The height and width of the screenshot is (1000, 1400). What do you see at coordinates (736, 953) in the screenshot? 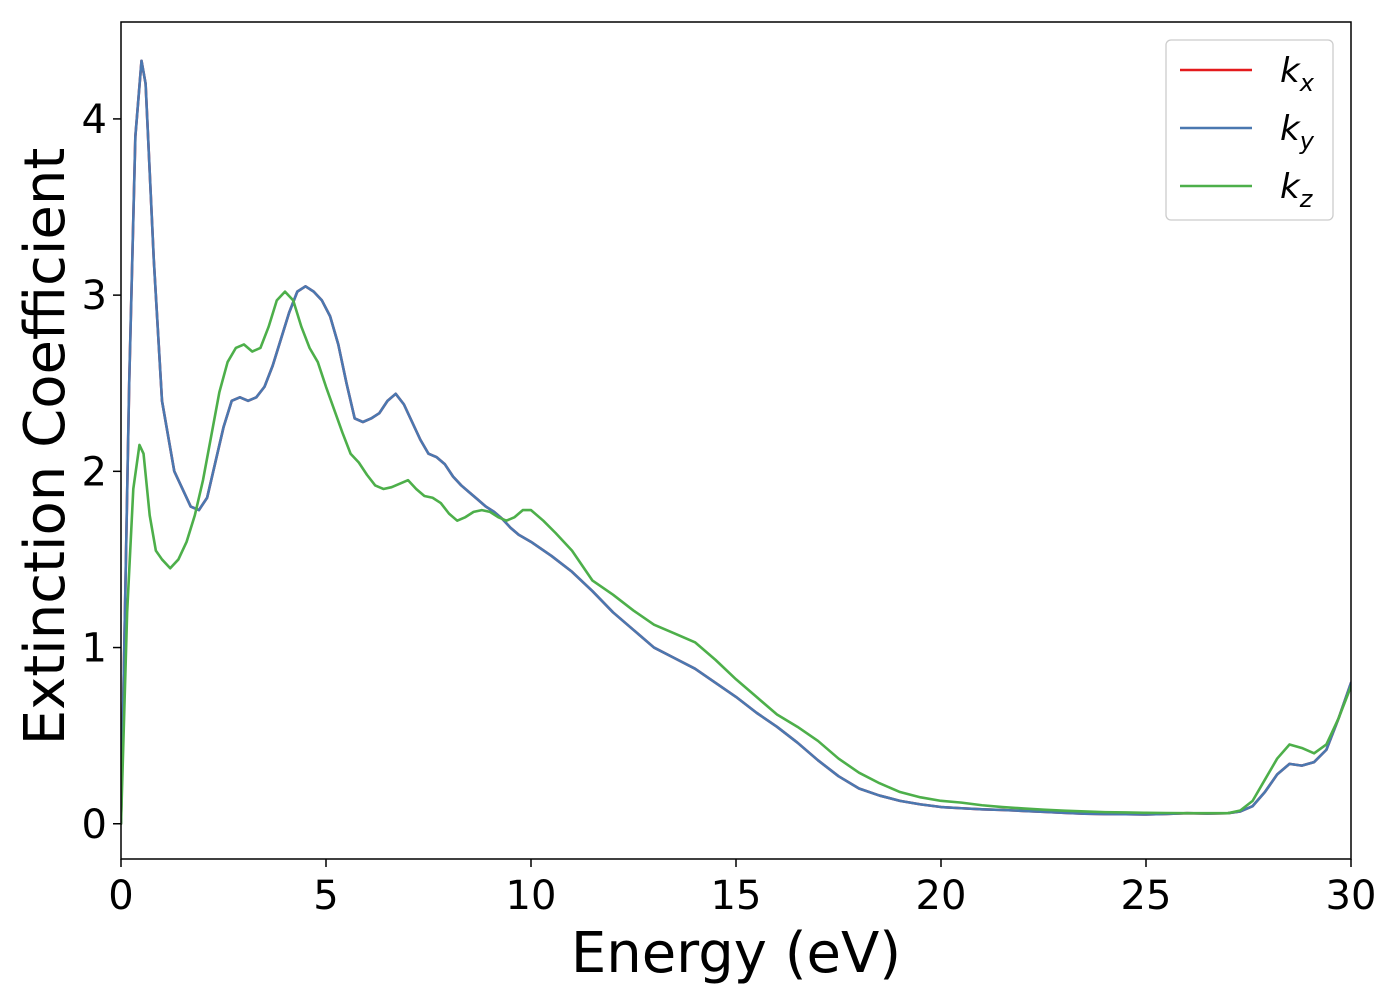
I see `x-axis-title: Energy (eV)` at bounding box center [736, 953].